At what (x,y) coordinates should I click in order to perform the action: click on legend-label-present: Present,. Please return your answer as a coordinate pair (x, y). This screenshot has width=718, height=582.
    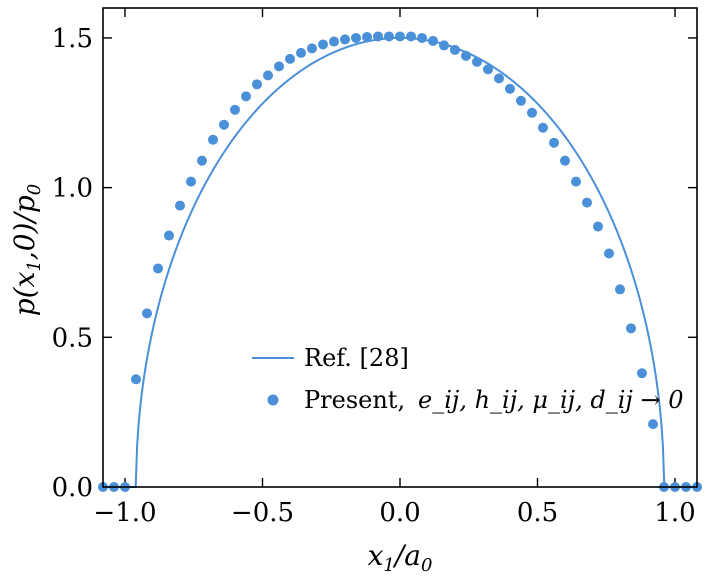
    Looking at the image, I should click on (354, 400).